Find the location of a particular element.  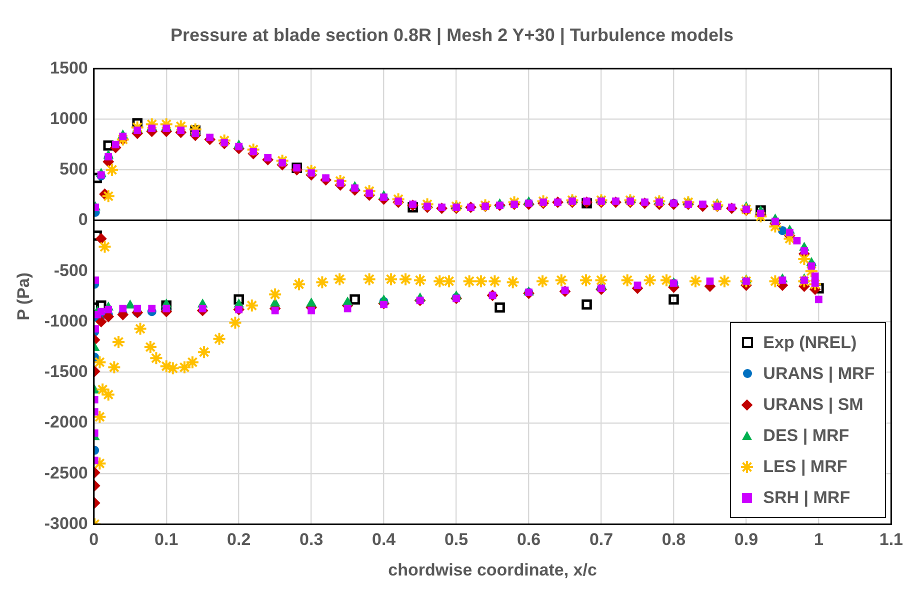

x-tick-label: 0.1 is located at coordinates (166, 540).